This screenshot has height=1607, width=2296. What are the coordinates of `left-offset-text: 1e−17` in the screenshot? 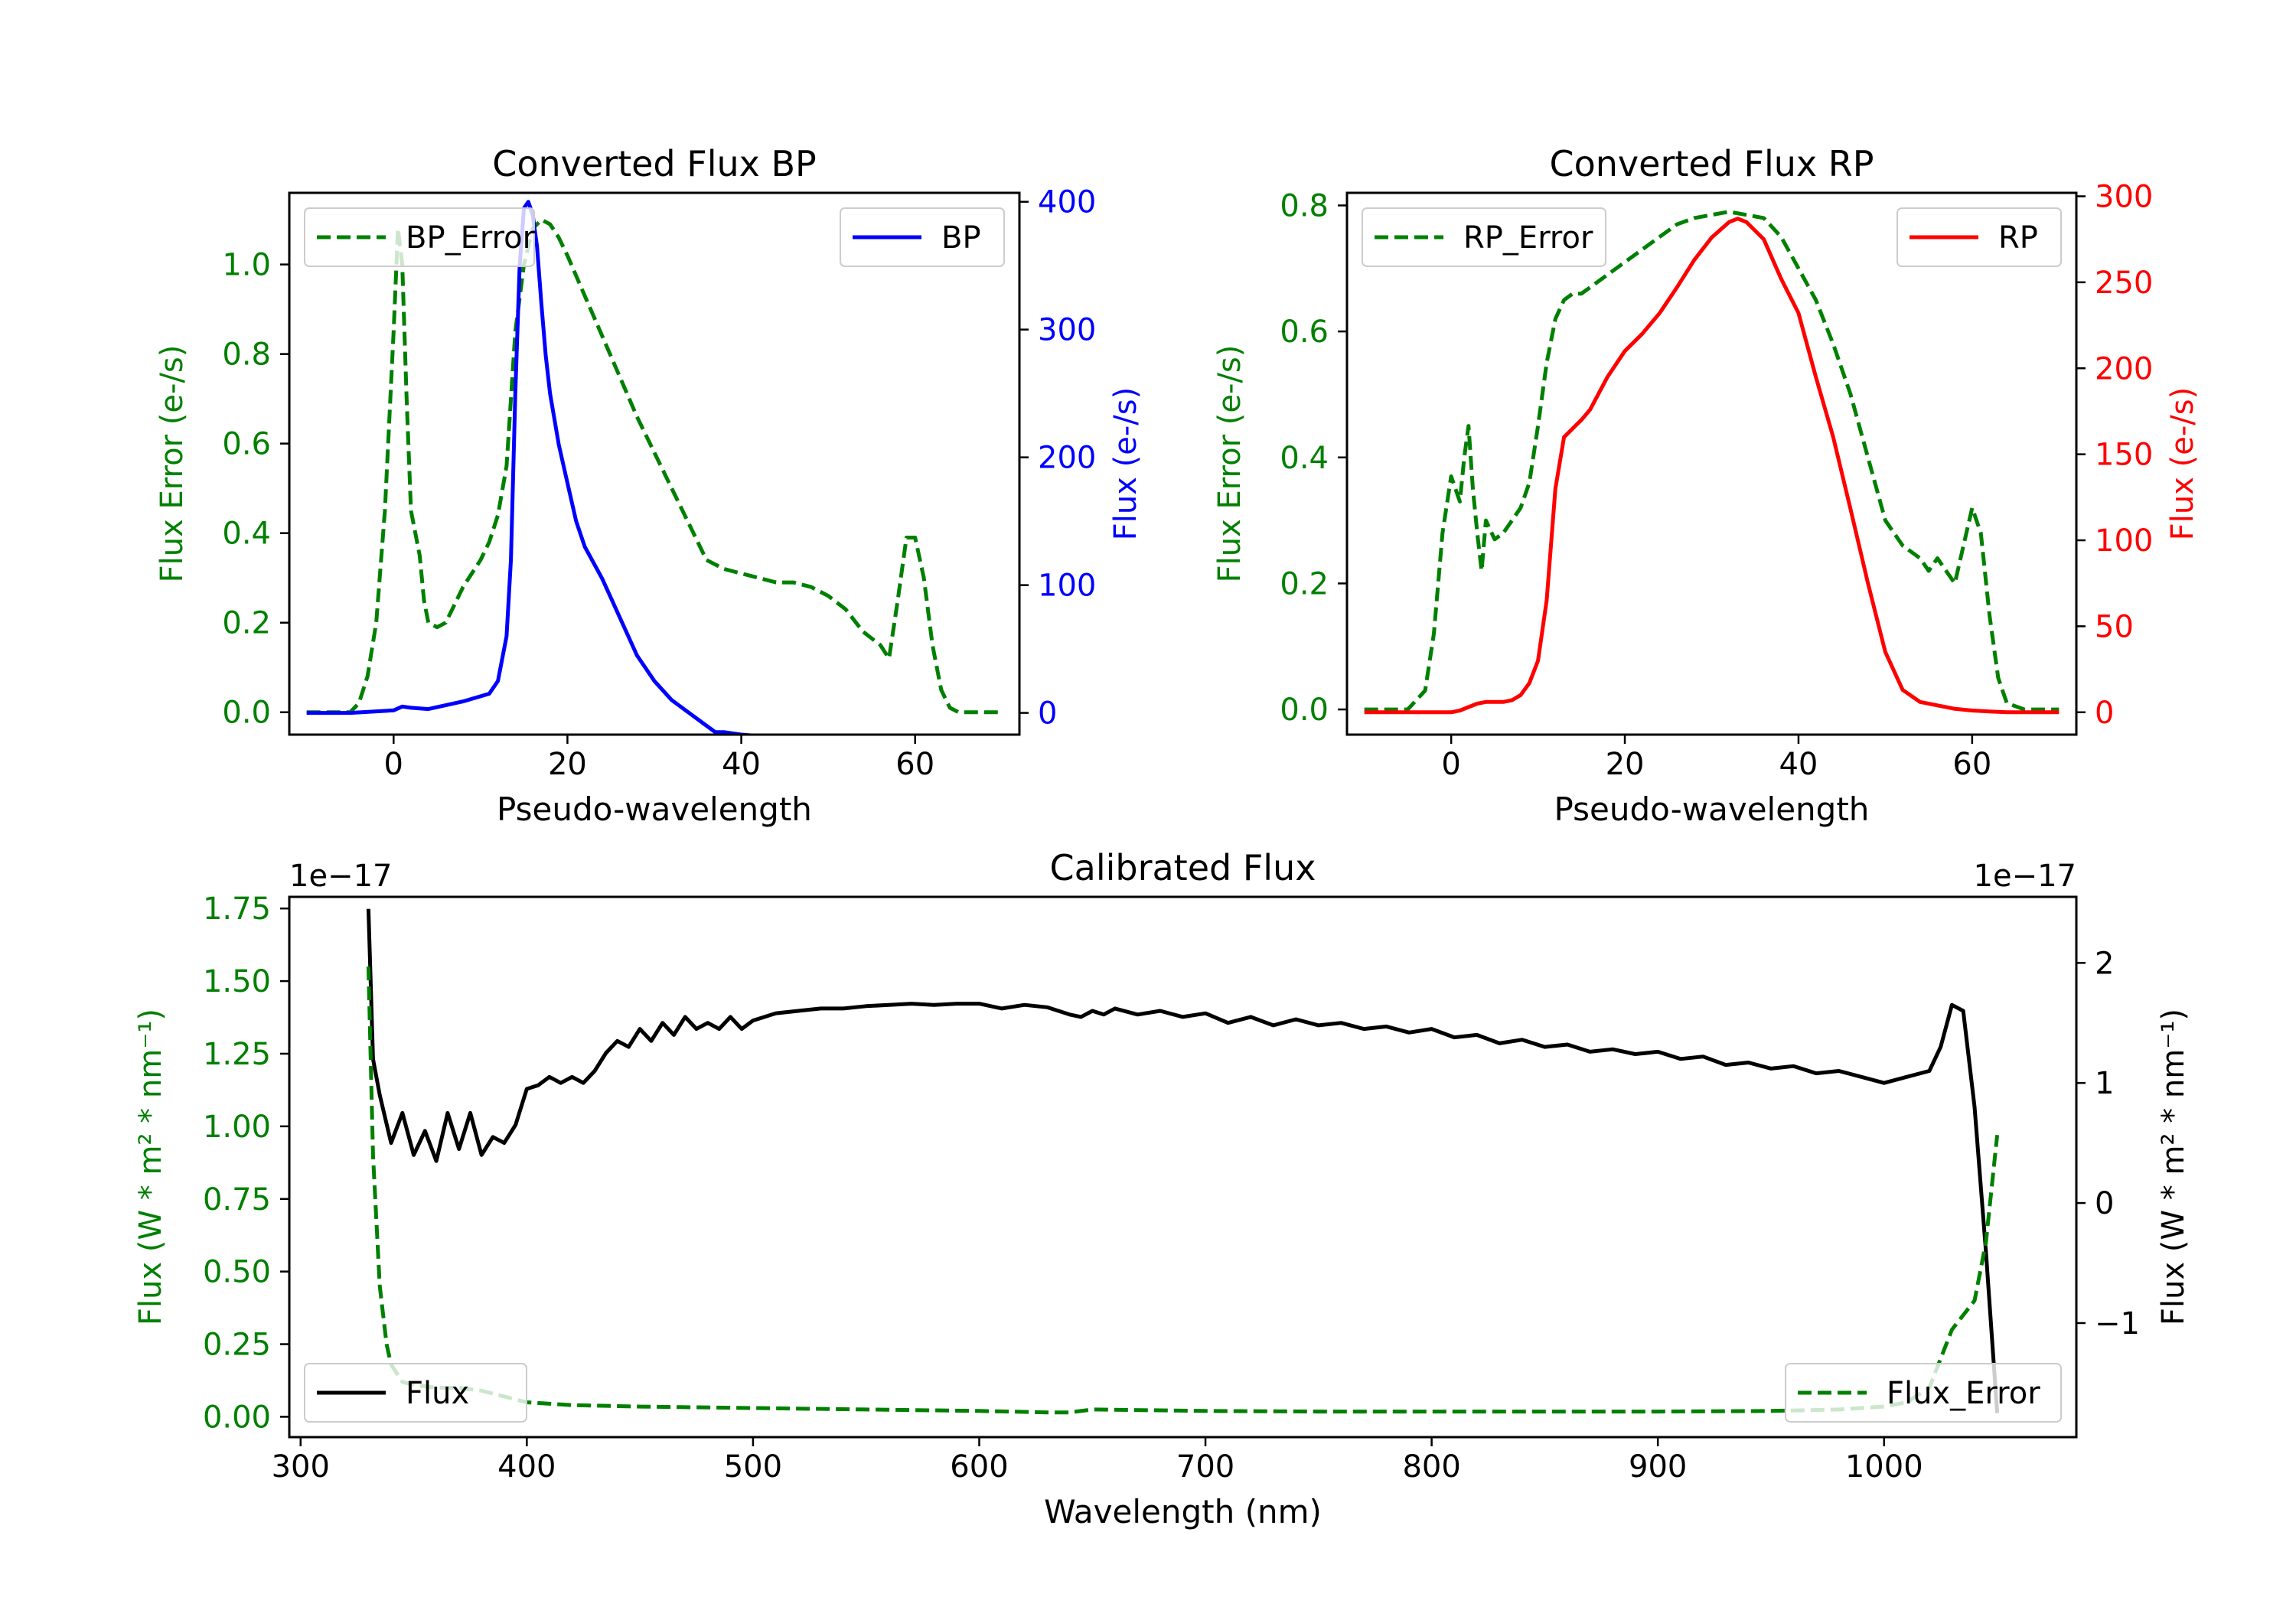 It's located at (340, 876).